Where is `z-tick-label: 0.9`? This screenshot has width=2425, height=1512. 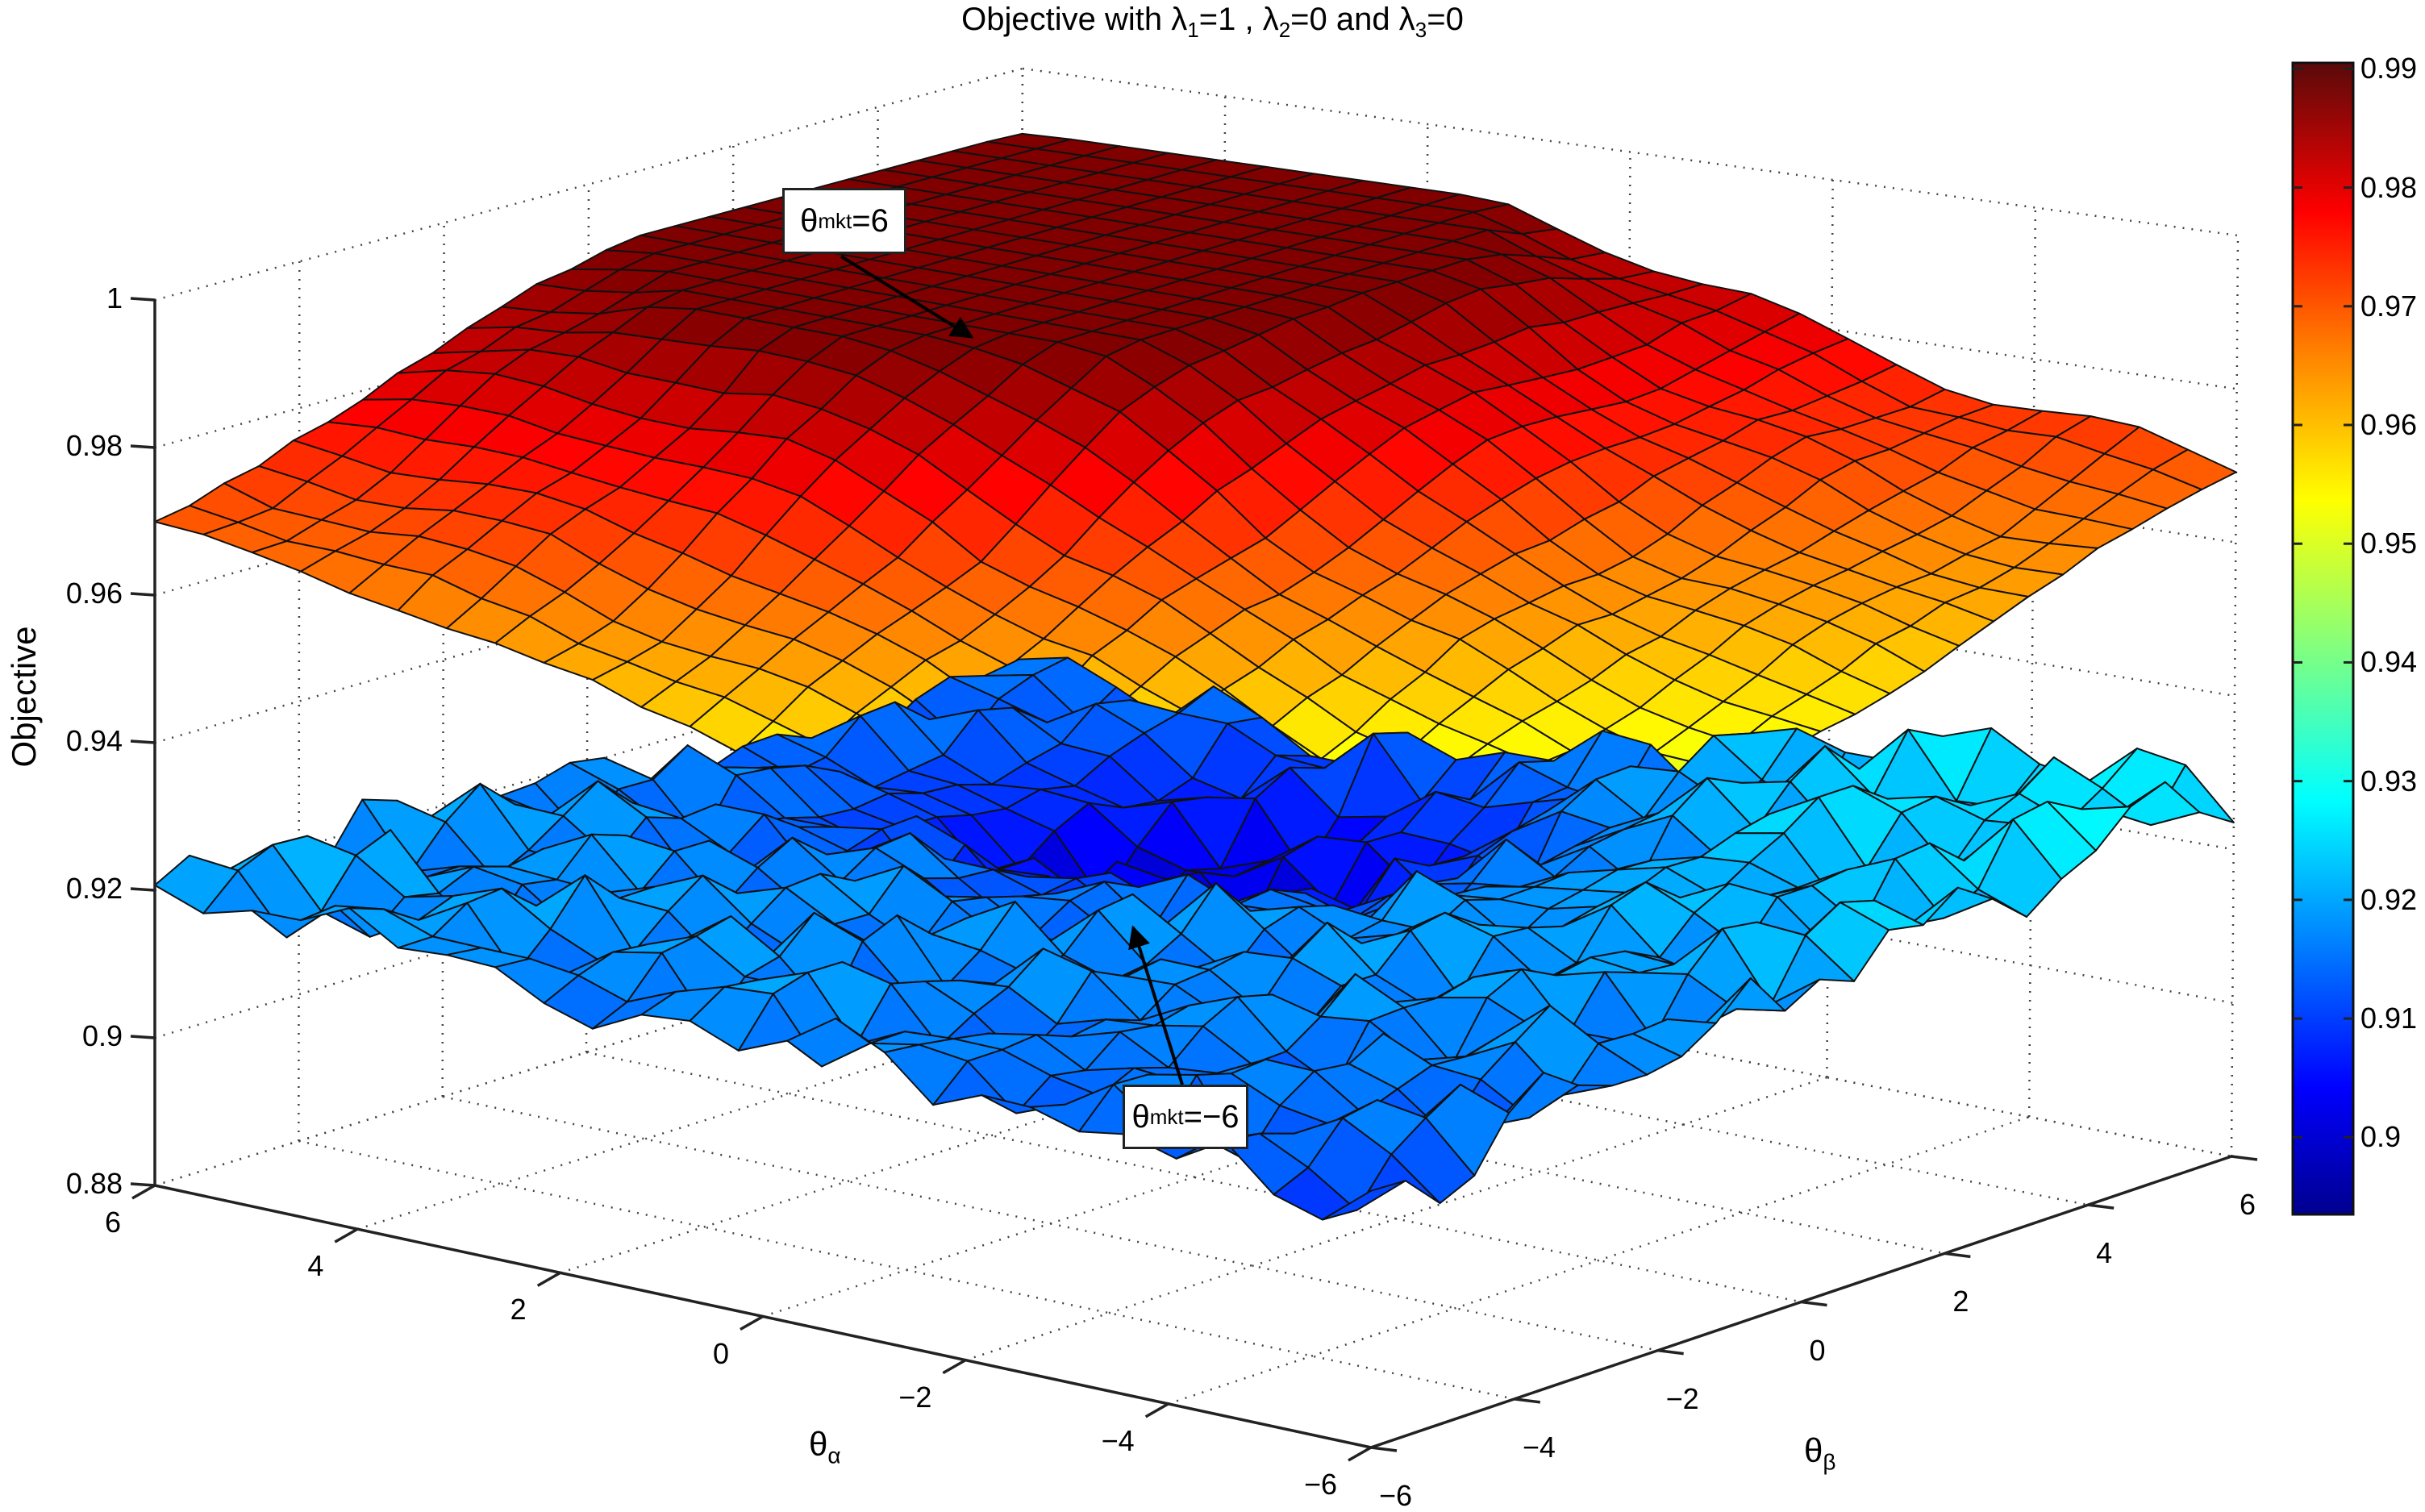
z-tick-label: 0.9 is located at coordinates (102, 1035).